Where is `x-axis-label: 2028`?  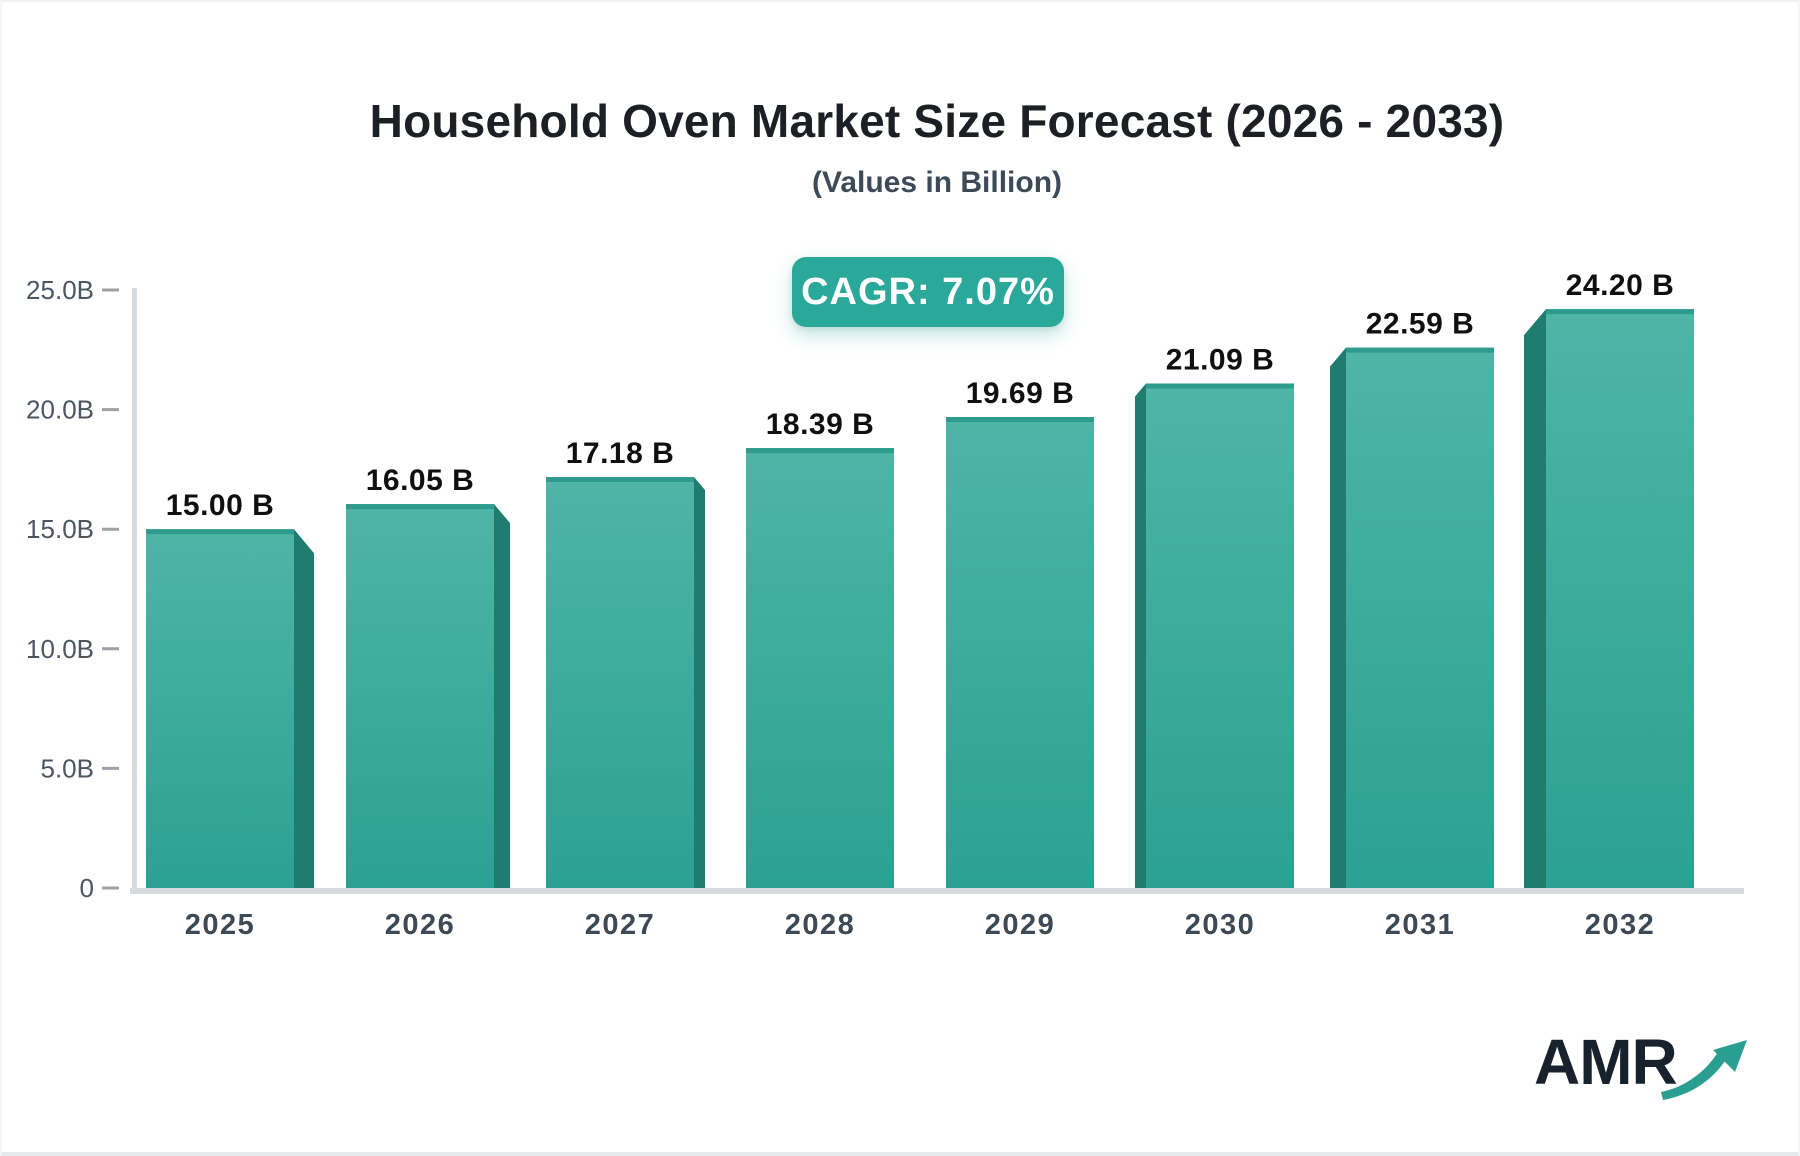 x-axis-label: 2028 is located at coordinates (820, 925).